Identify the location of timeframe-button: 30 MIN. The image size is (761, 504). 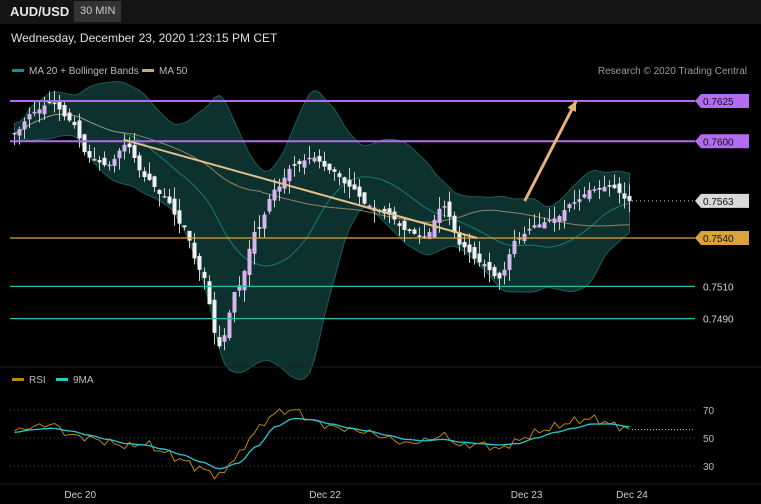
(98, 11).